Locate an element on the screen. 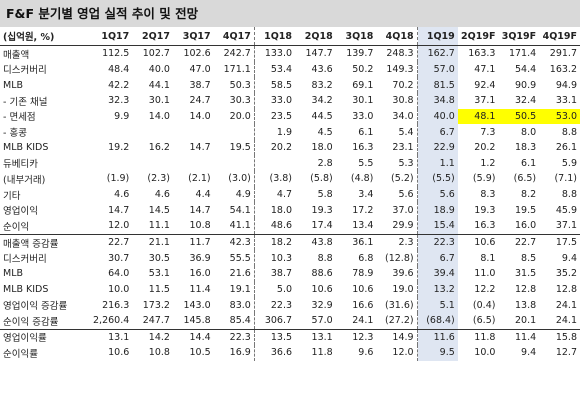 The image size is (580, 401). table-cell: 30.5 is located at coordinates (159, 258).